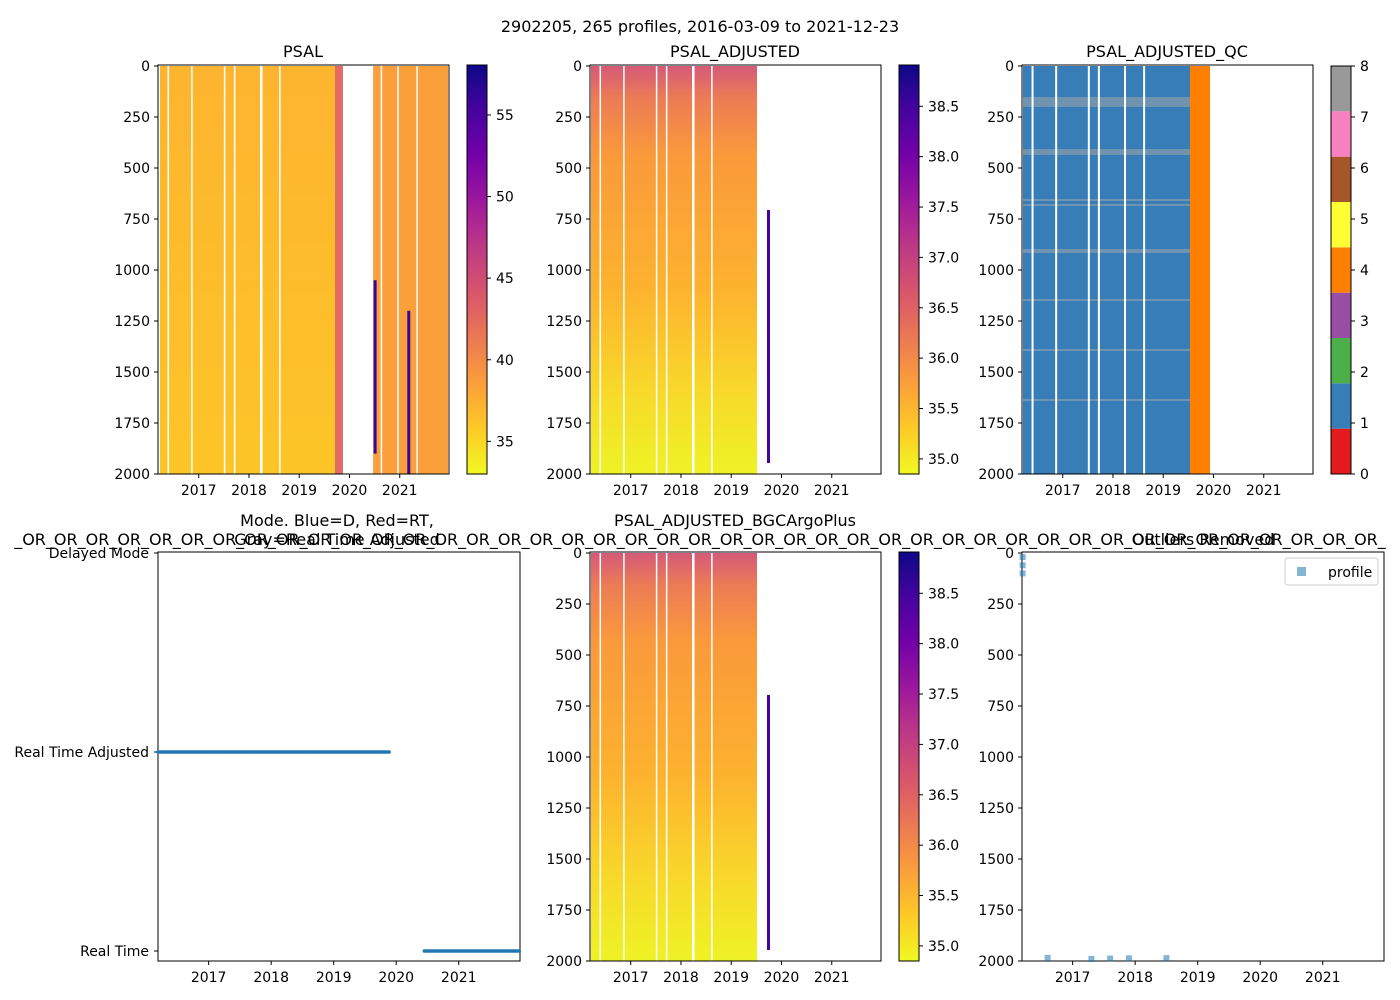  I want to click on outliers-ytick-label: 1250, so click(996, 809).